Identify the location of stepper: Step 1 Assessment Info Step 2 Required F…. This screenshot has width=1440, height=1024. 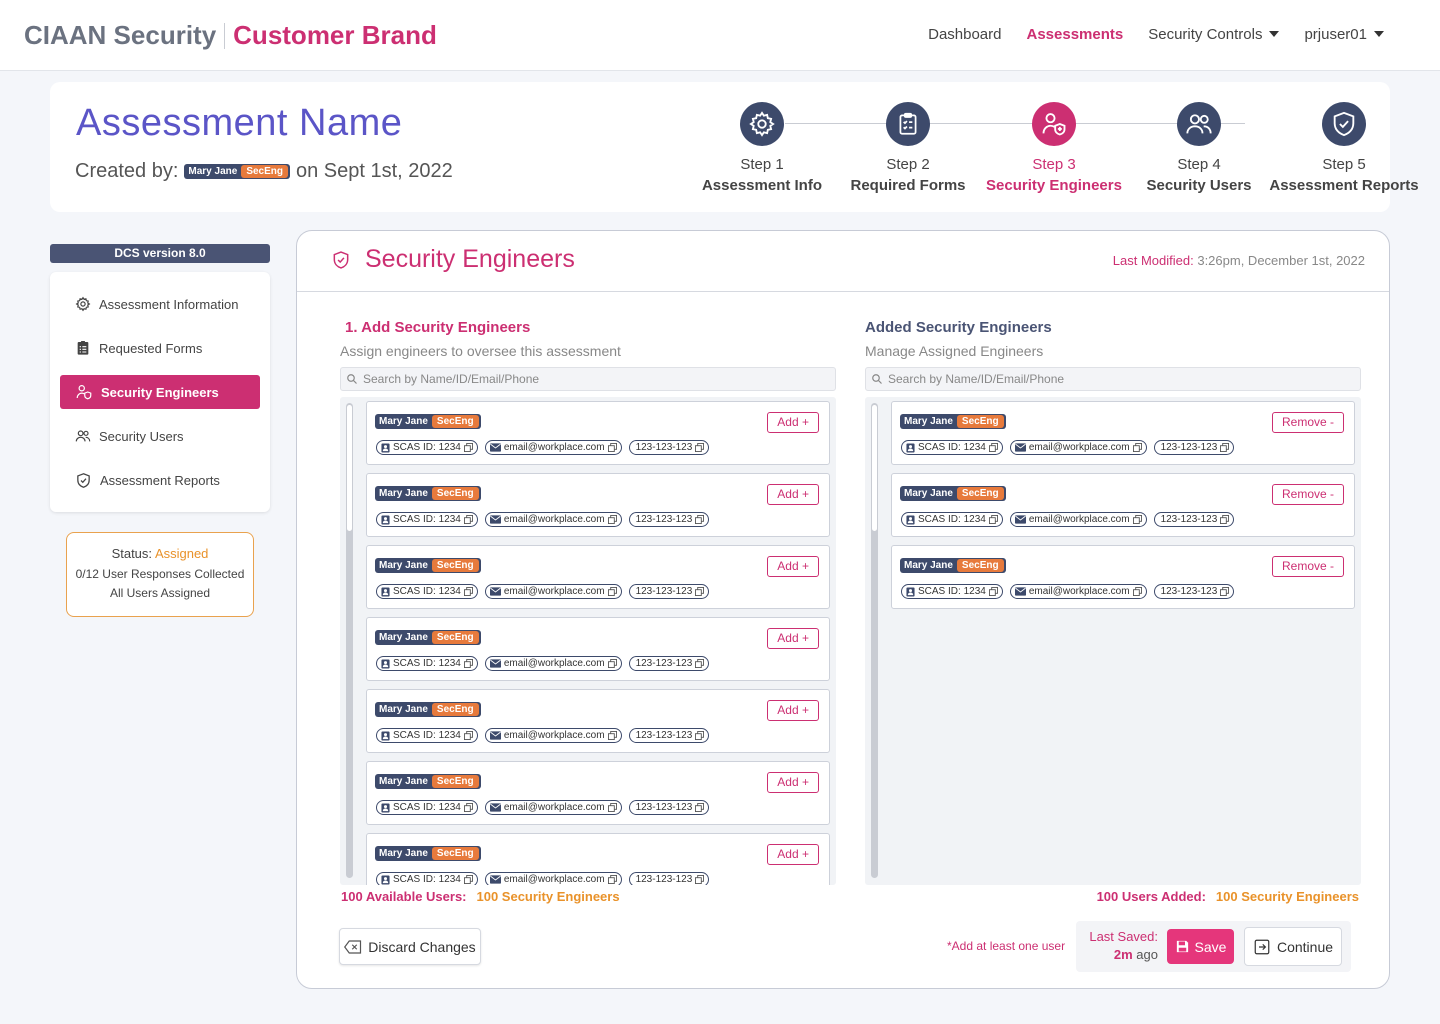
(1034, 152).